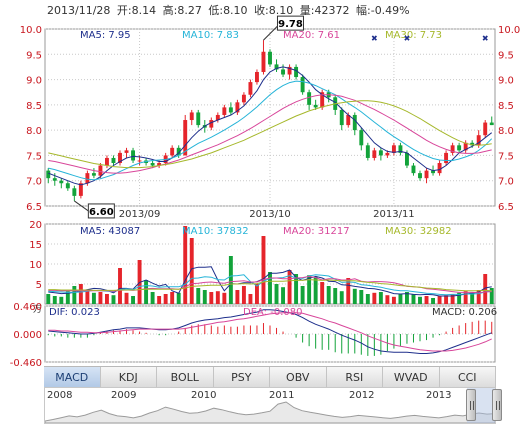 The image size is (522, 432). I want to click on navigator-left-handle, so click(471, 405).